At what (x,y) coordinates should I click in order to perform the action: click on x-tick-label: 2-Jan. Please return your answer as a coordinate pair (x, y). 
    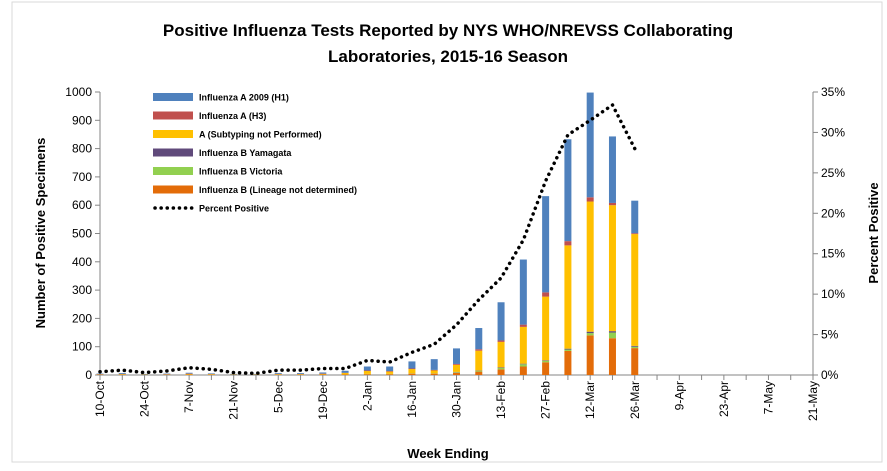
    Looking at the image, I should click on (367, 396).